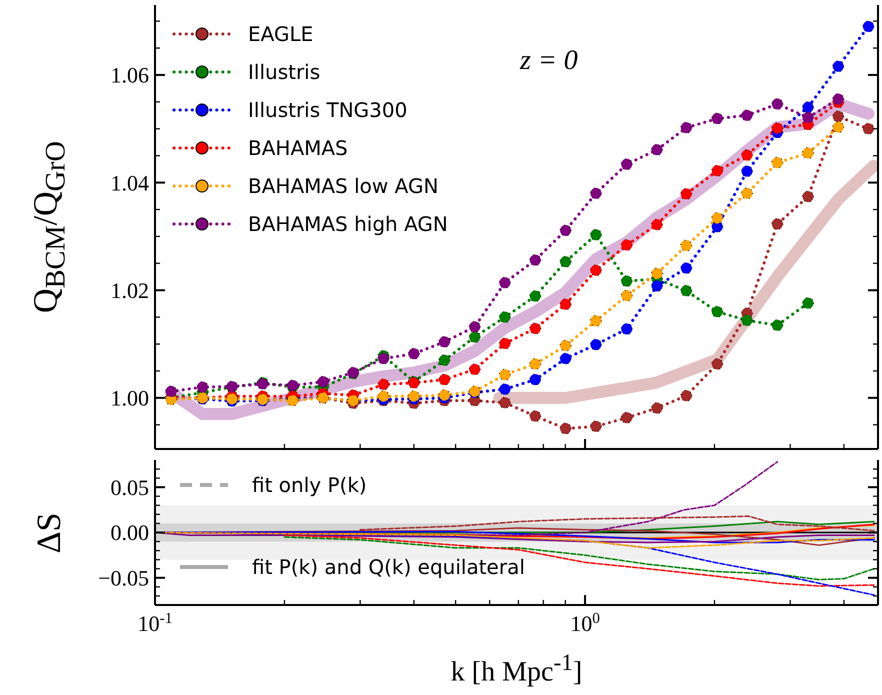  Describe the element at coordinates (328, 110) in the screenshot. I see `legend-label: Illustris TNG300` at that location.